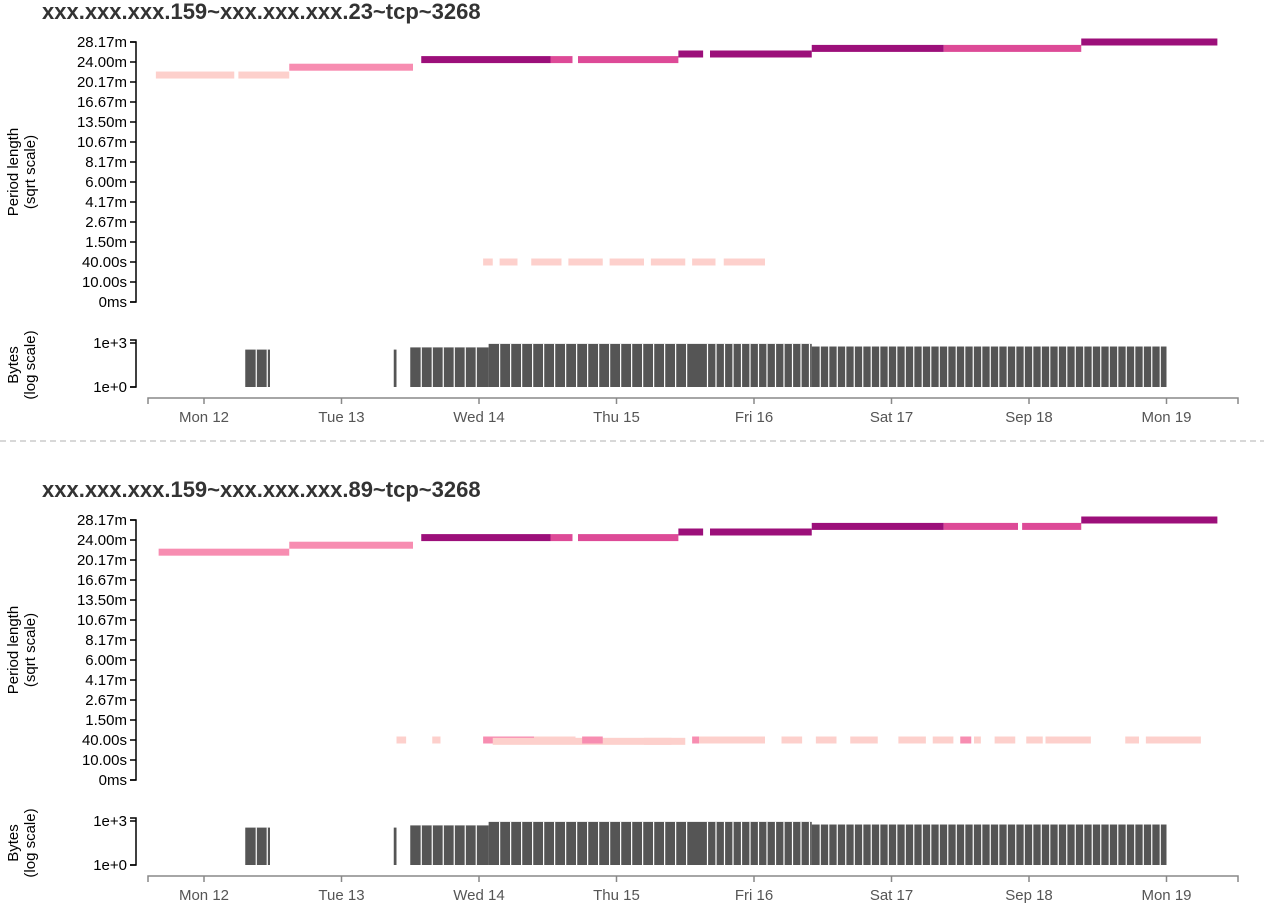 Image resolution: width=1264 pixels, height=906 pixels. What do you see at coordinates (106, 640) in the screenshot?
I see `period-y-tick-label: 8.17m` at bounding box center [106, 640].